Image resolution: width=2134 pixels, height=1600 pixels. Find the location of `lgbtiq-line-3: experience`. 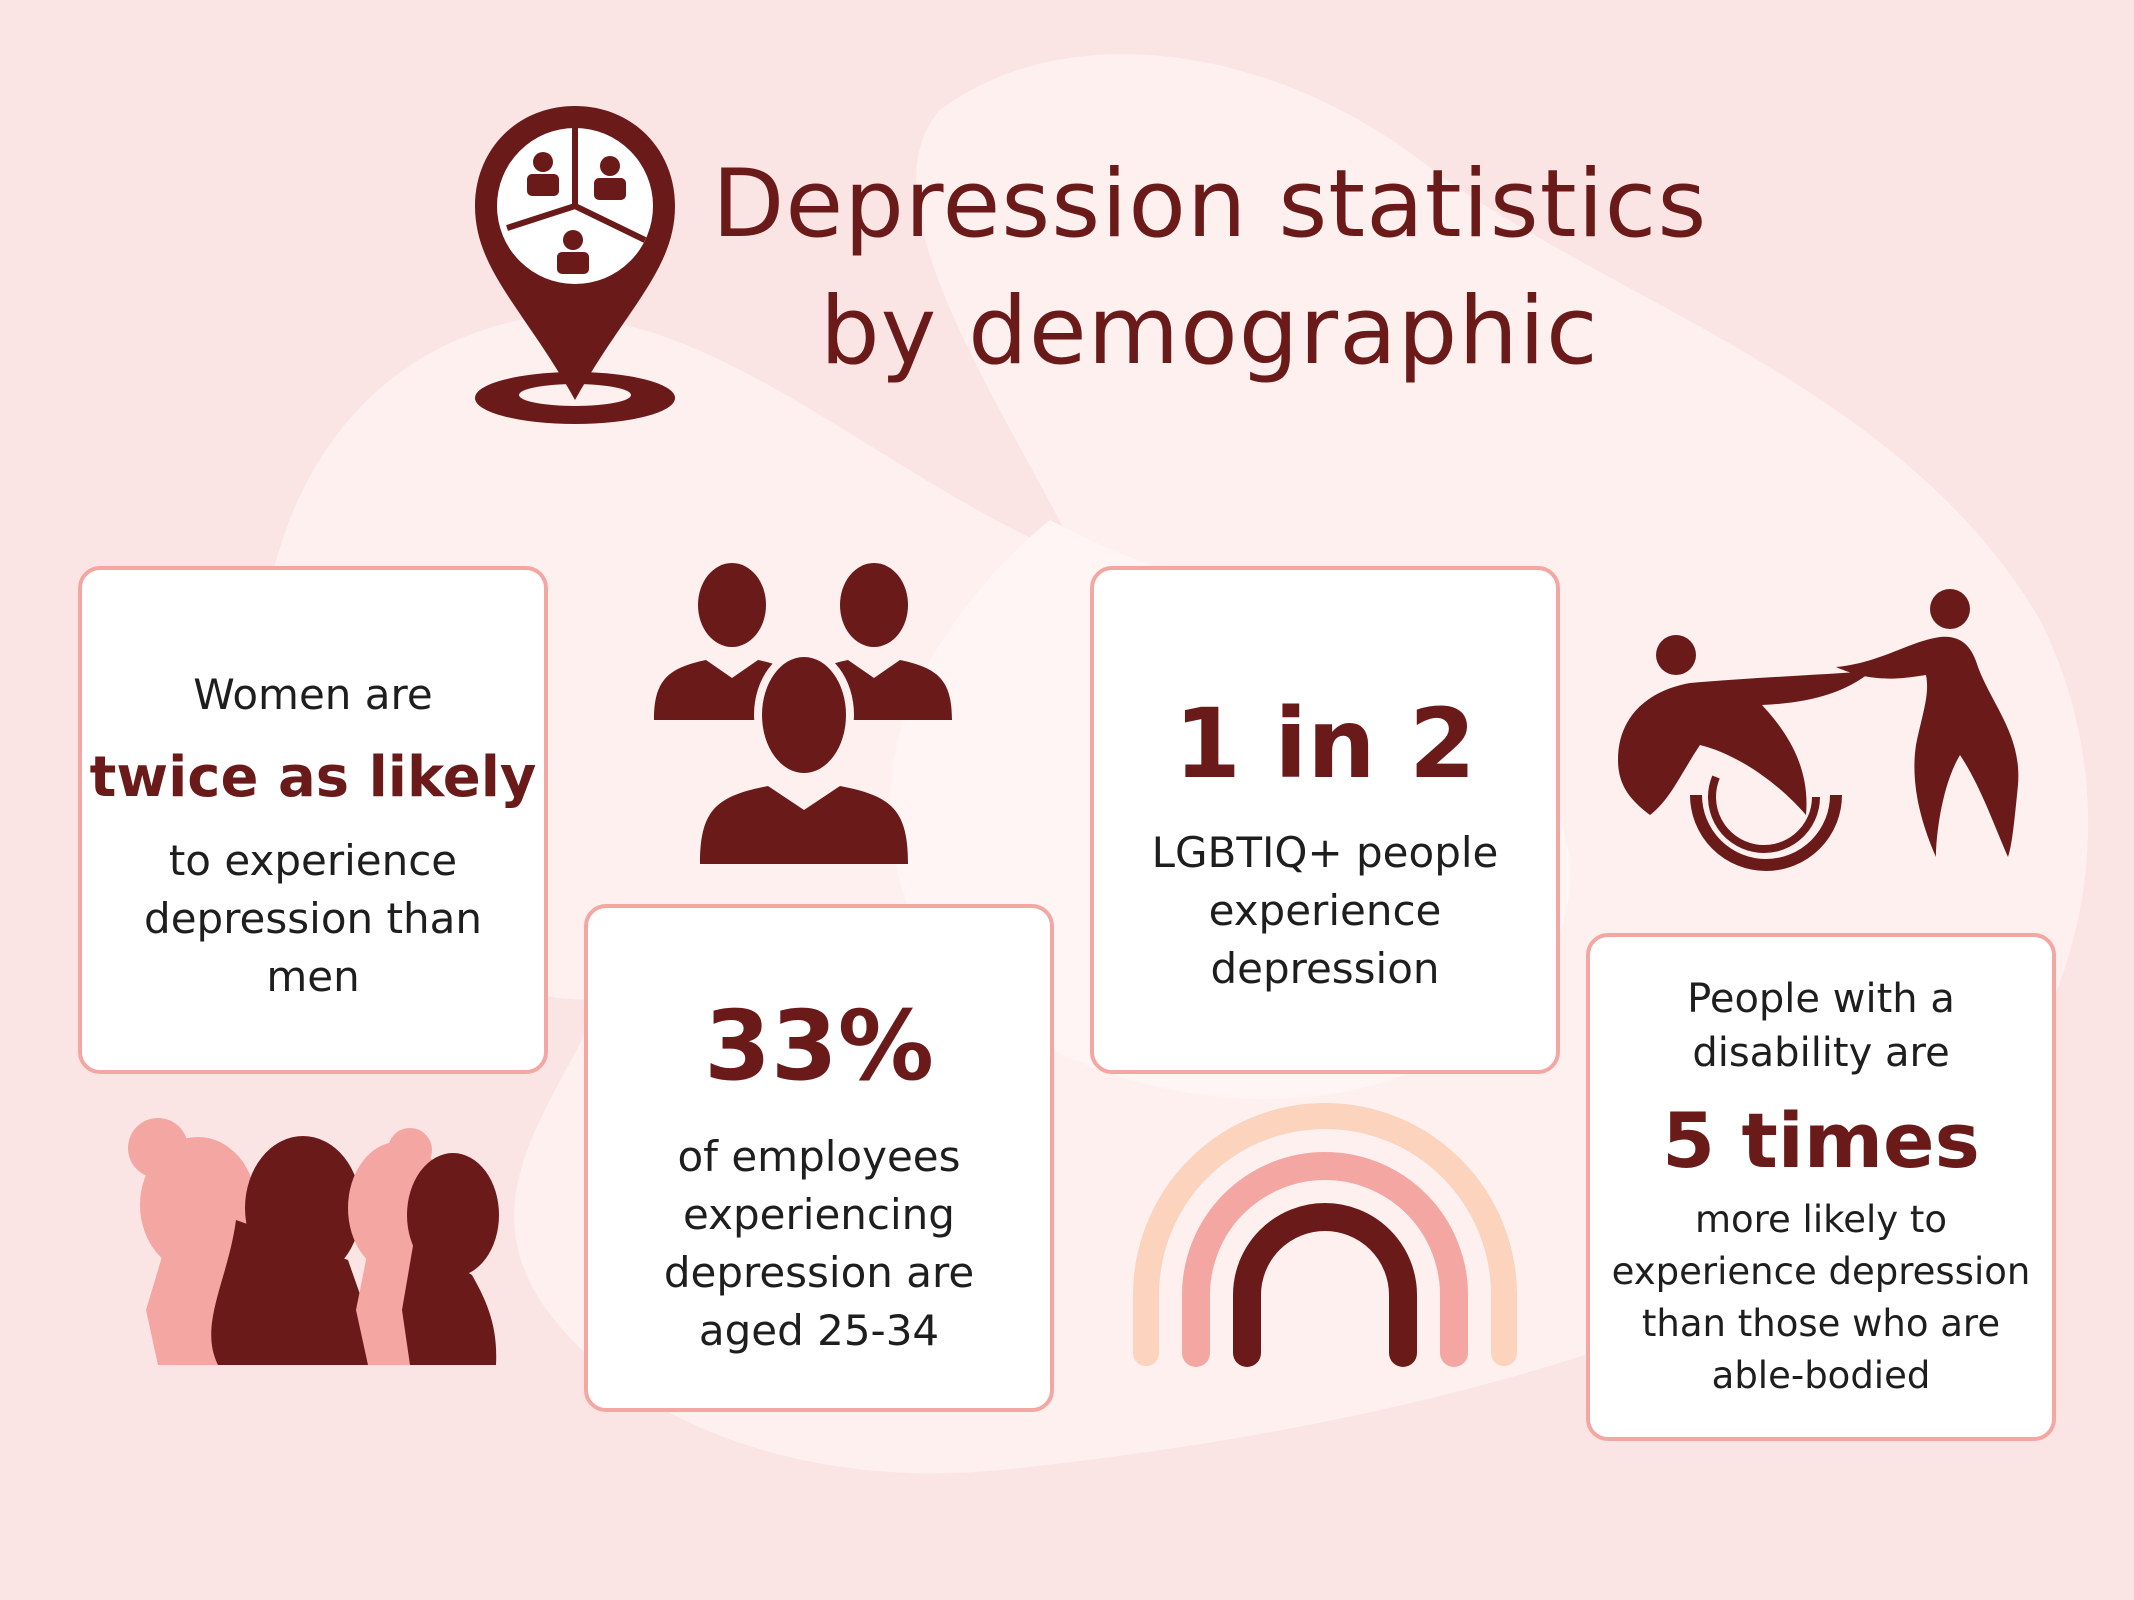

lgbtiq-line-3: experience is located at coordinates (1325, 910).